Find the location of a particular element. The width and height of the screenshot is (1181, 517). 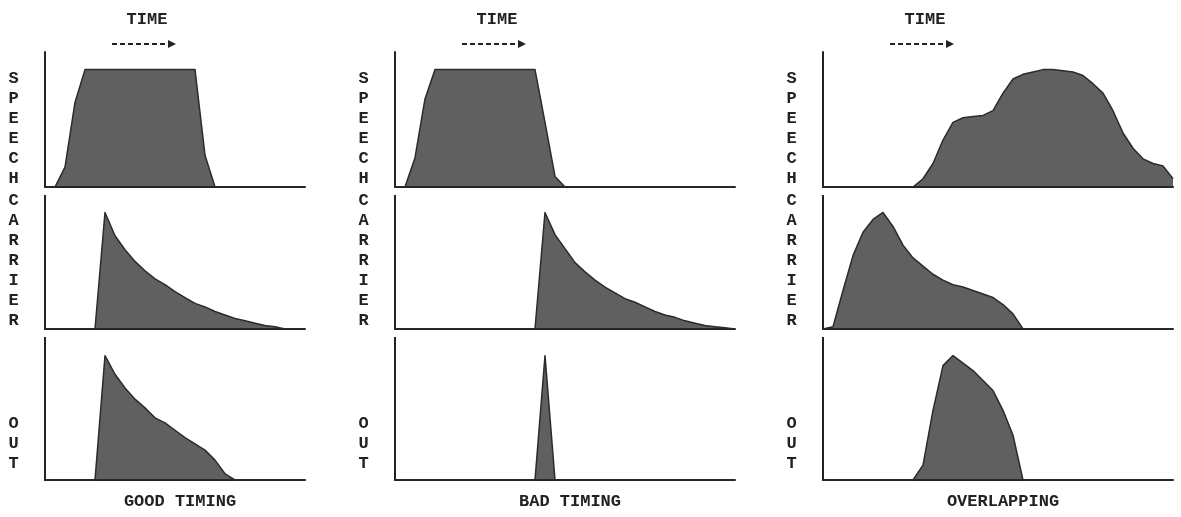

x-axis-title: GOOD TIMING is located at coordinates (180, 501).